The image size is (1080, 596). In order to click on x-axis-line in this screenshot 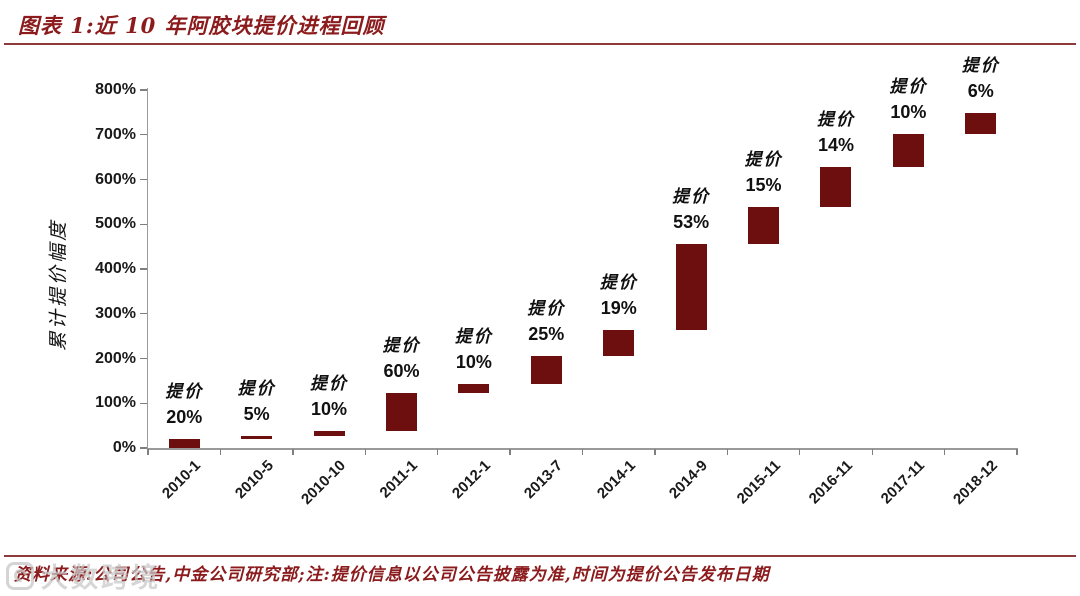, I will do `click(582, 449)`.